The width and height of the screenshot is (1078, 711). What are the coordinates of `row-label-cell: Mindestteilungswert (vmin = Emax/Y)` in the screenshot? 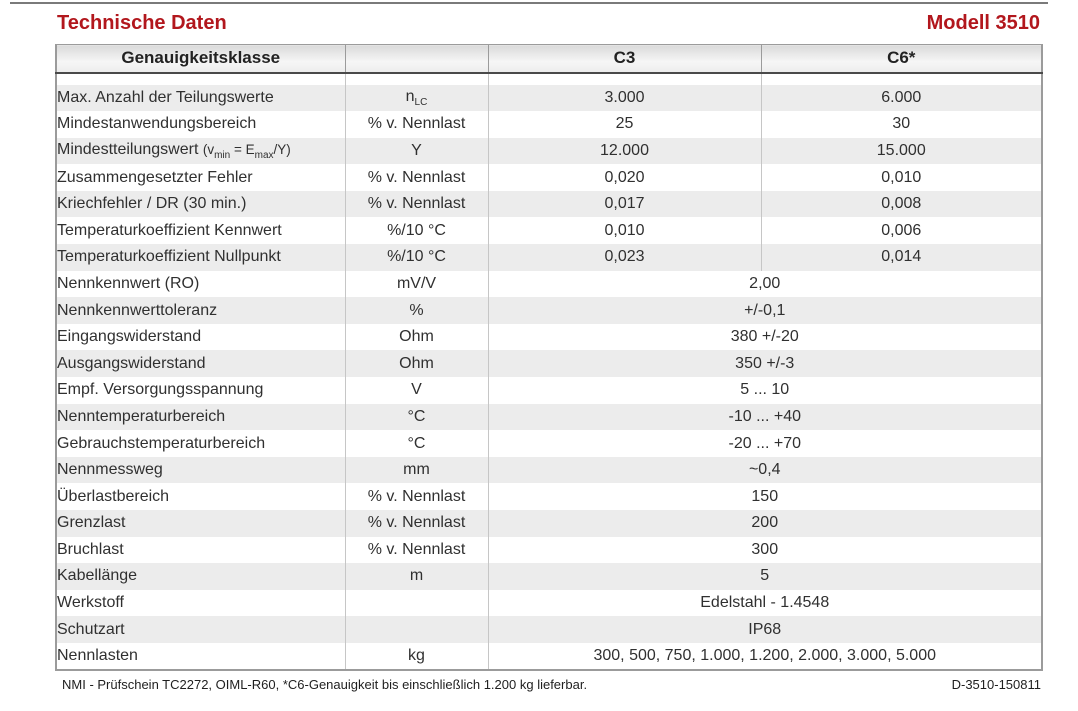 It's located at (201, 151).